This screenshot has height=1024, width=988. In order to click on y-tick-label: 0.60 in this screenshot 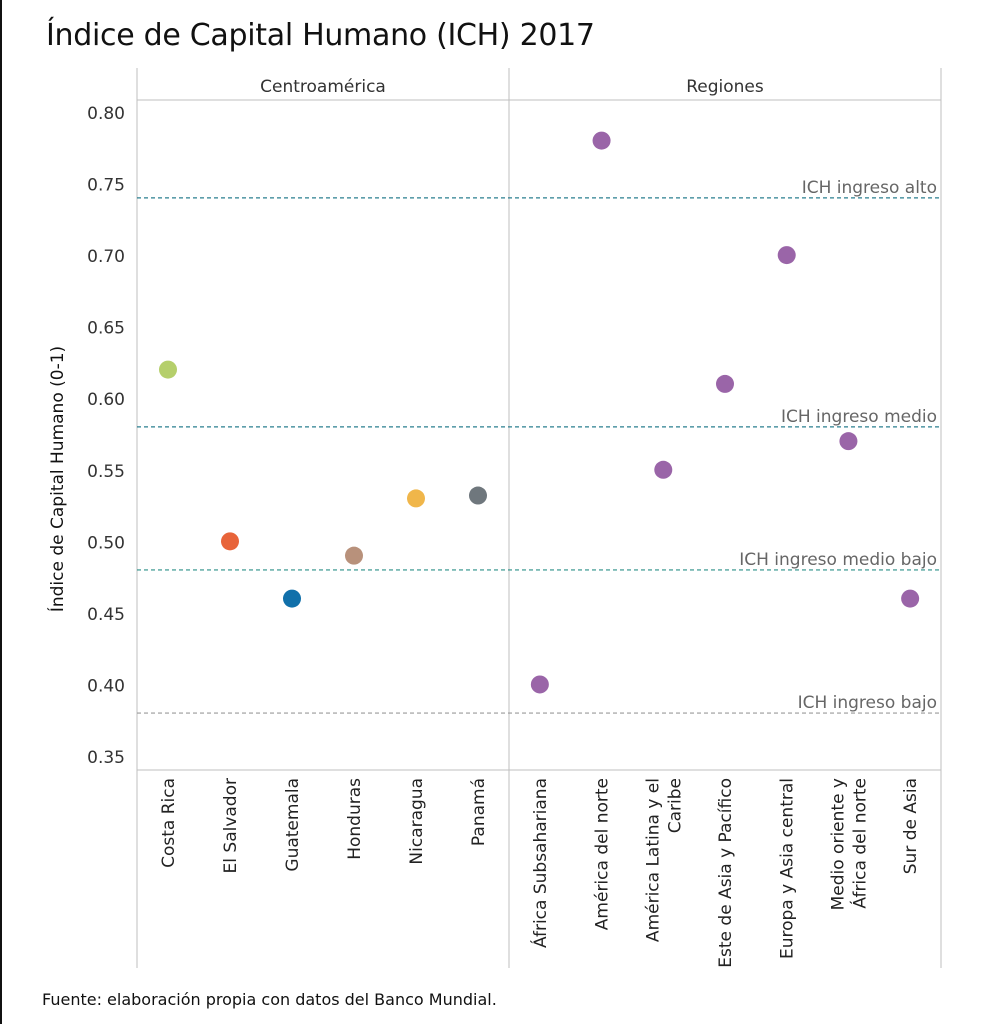, I will do `click(106, 400)`.